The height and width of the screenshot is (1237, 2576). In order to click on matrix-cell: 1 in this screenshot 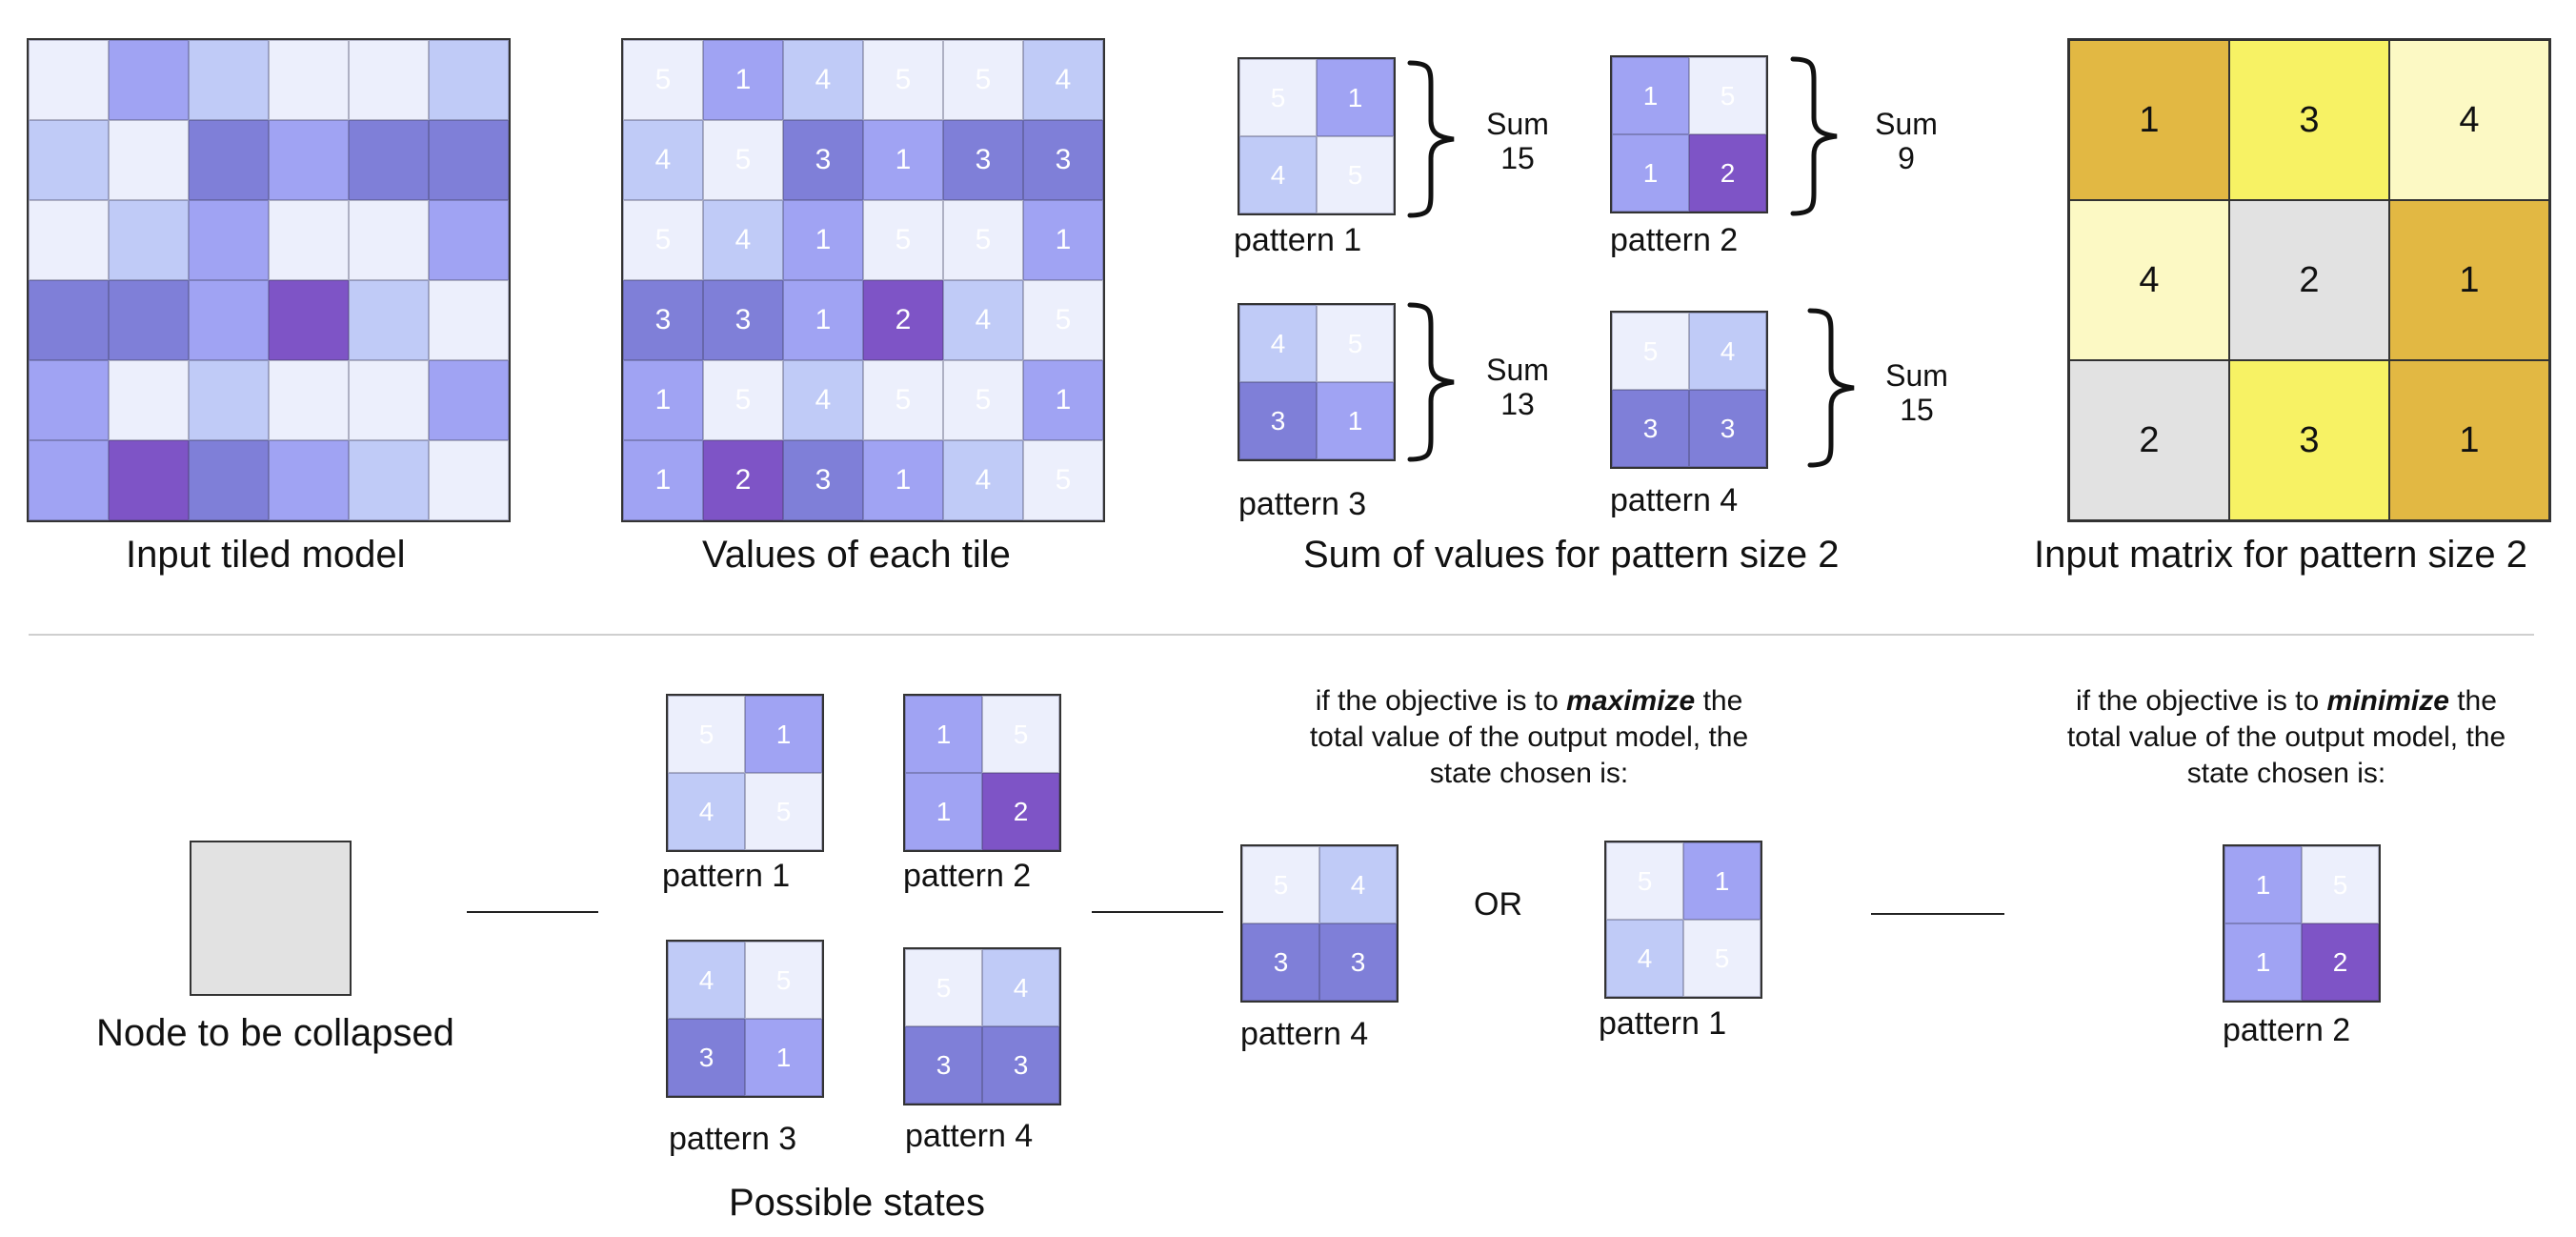, I will do `click(2149, 120)`.